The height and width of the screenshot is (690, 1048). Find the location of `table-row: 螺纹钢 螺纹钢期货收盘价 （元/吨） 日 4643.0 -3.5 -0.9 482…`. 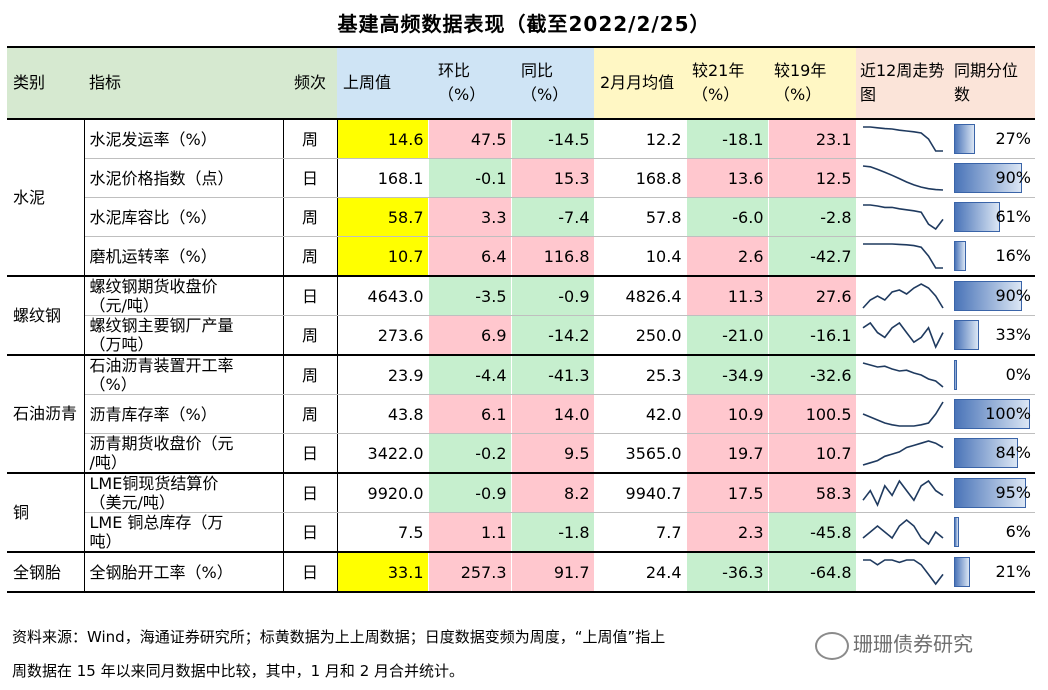

table-row: 螺纹钢 螺纹钢期货收盘价 （元/吨） 日 4643.0 -3.5 -0.9 482… is located at coordinates (521, 316).